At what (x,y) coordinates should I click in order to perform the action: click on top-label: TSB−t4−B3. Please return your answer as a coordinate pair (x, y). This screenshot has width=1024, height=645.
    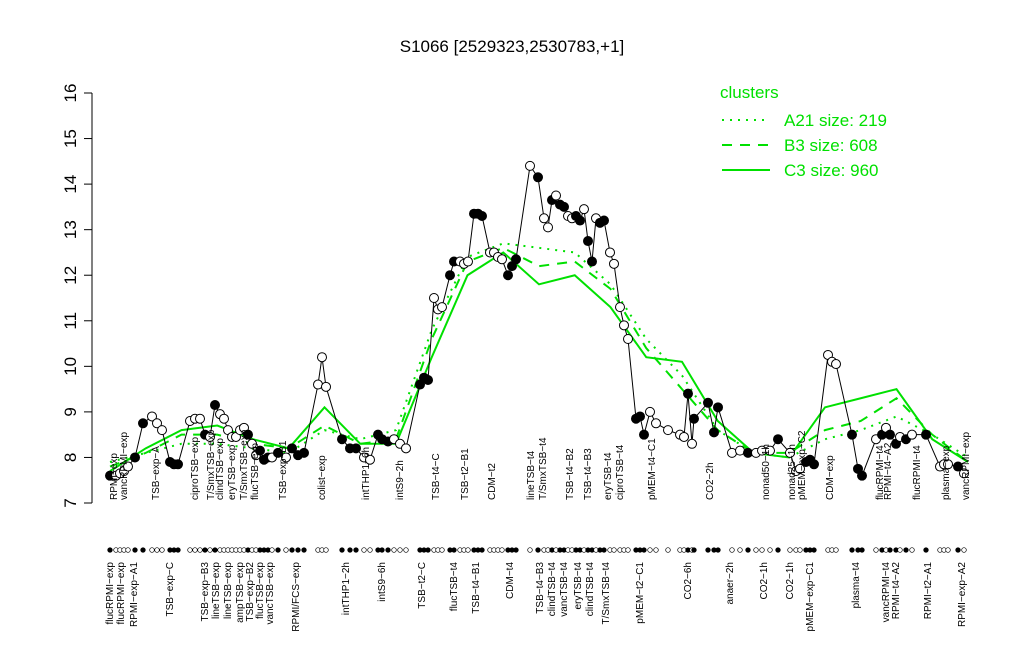
    Looking at the image, I should click on (588, 474).